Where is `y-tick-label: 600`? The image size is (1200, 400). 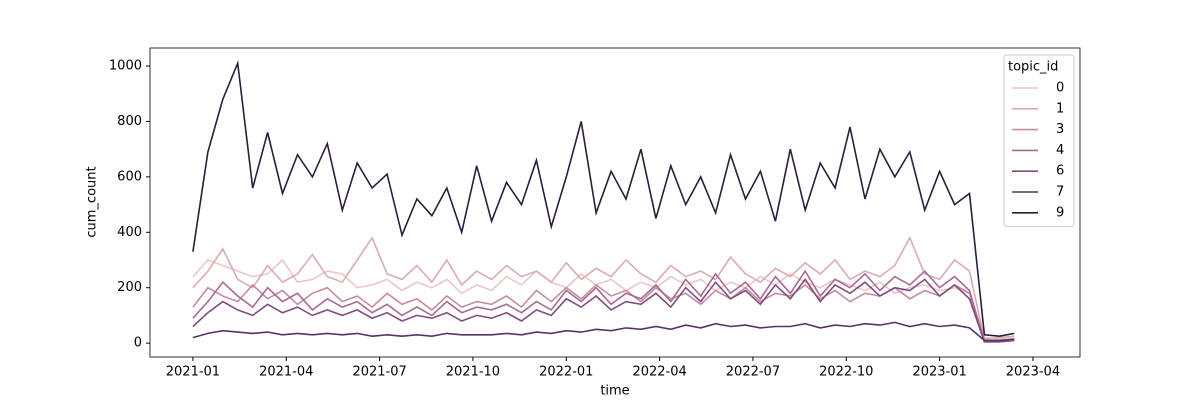
y-tick-label: 600 is located at coordinates (129, 176).